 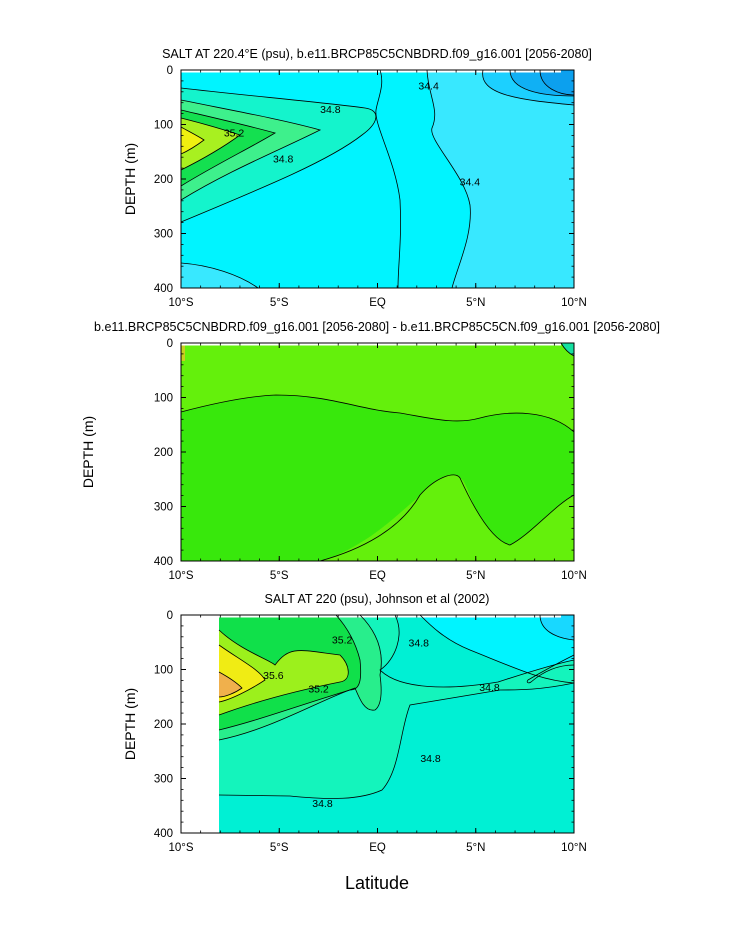 What do you see at coordinates (130, 724) in the screenshot?
I see `panel-3-ylabel: DEPTH (m)` at bounding box center [130, 724].